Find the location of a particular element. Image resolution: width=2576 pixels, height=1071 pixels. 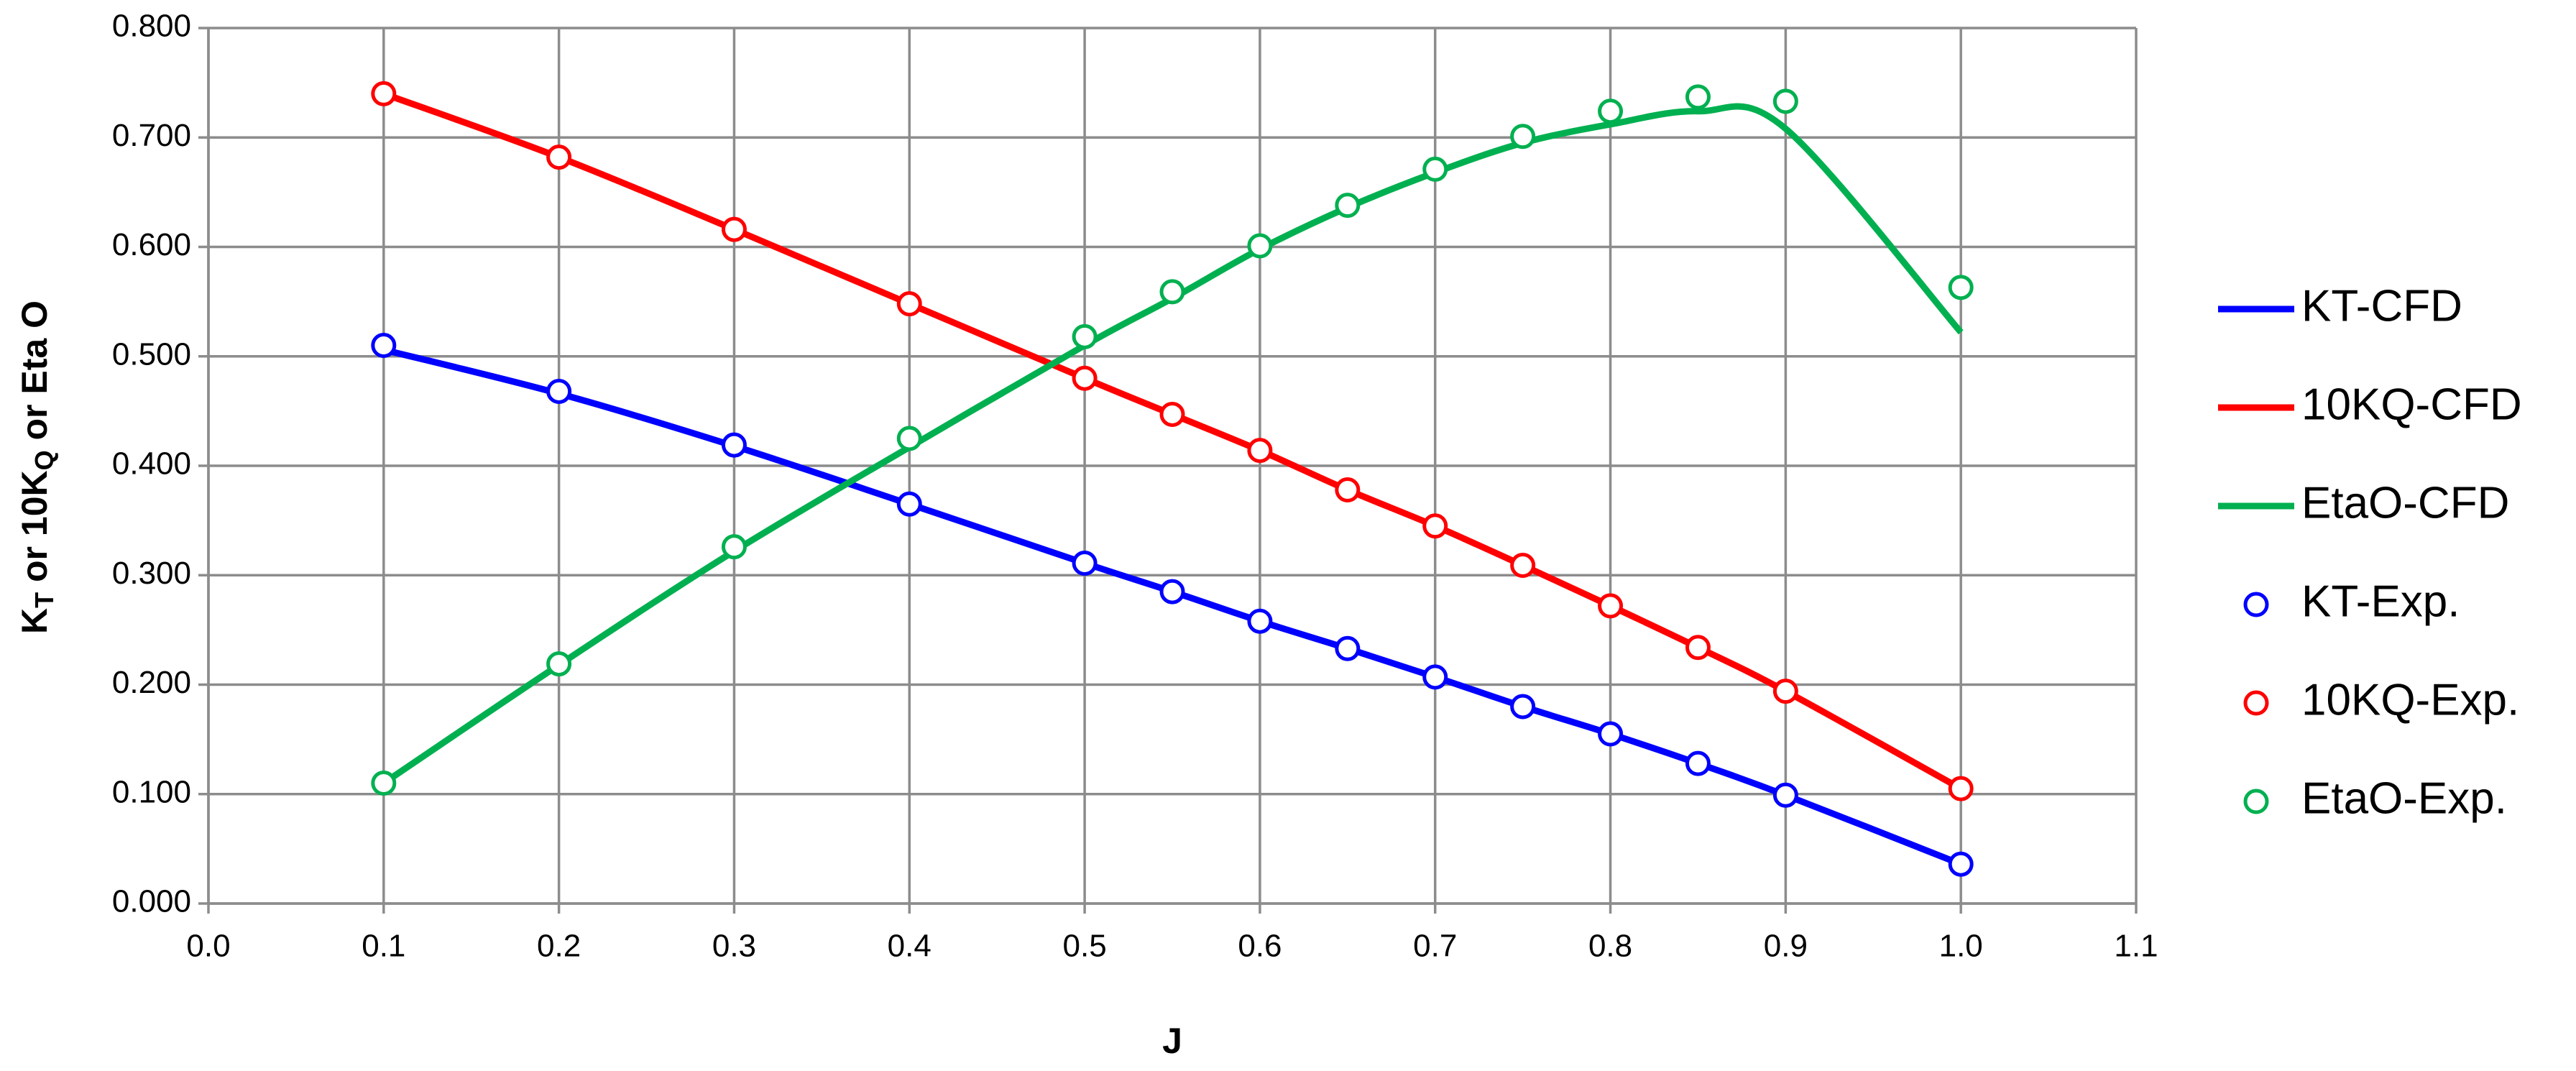

legend-label: EtaO-Exp. is located at coordinates (2404, 798).